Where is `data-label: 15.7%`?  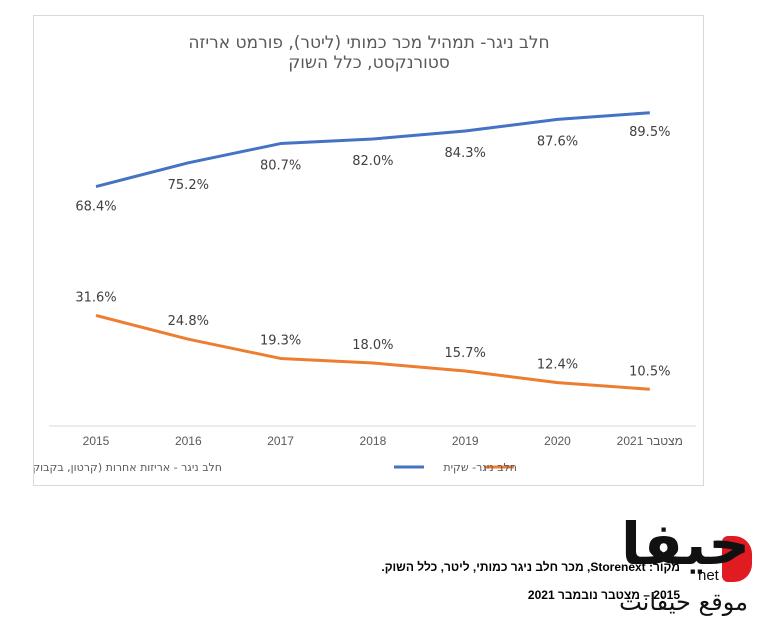 data-label: 15.7% is located at coordinates (465, 353).